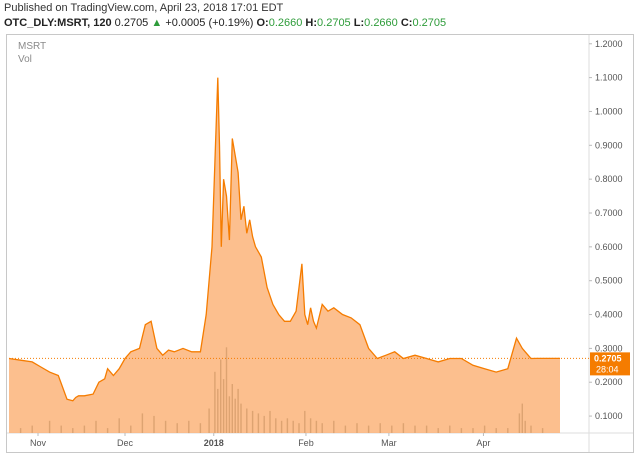  I want to click on change-arrow-icon: ▲, so click(157, 23).